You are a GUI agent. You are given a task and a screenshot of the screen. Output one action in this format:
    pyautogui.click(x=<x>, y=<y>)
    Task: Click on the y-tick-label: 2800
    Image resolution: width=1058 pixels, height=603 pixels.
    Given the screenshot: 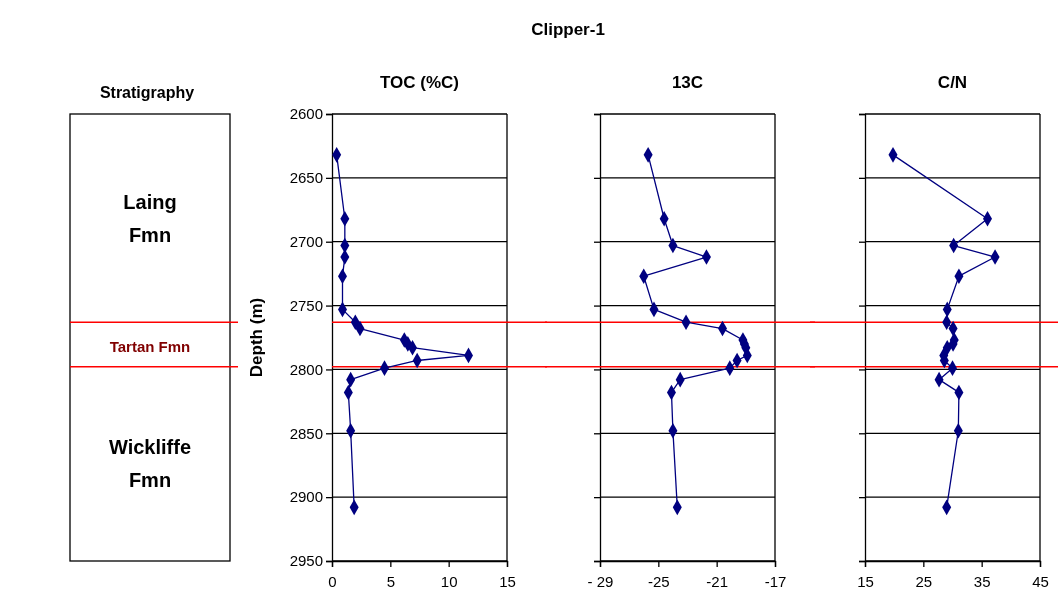 What is the action you would take?
    pyautogui.click(x=306, y=369)
    